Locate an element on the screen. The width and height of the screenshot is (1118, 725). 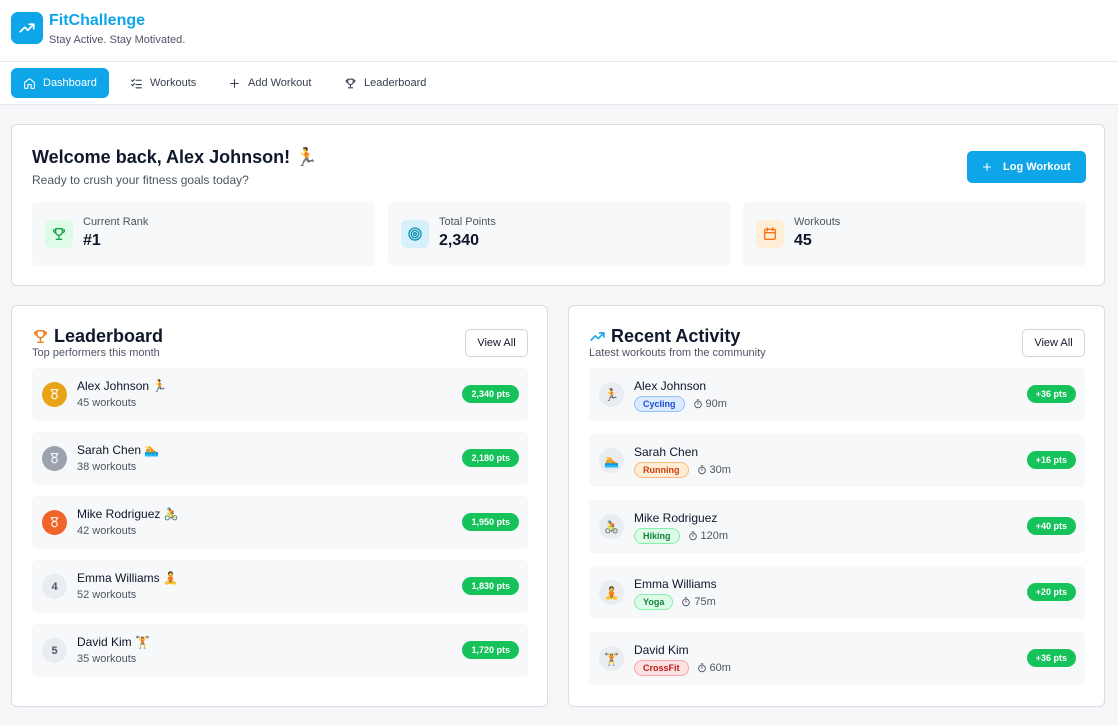
stat-label: Total Points is located at coordinates (467, 222).